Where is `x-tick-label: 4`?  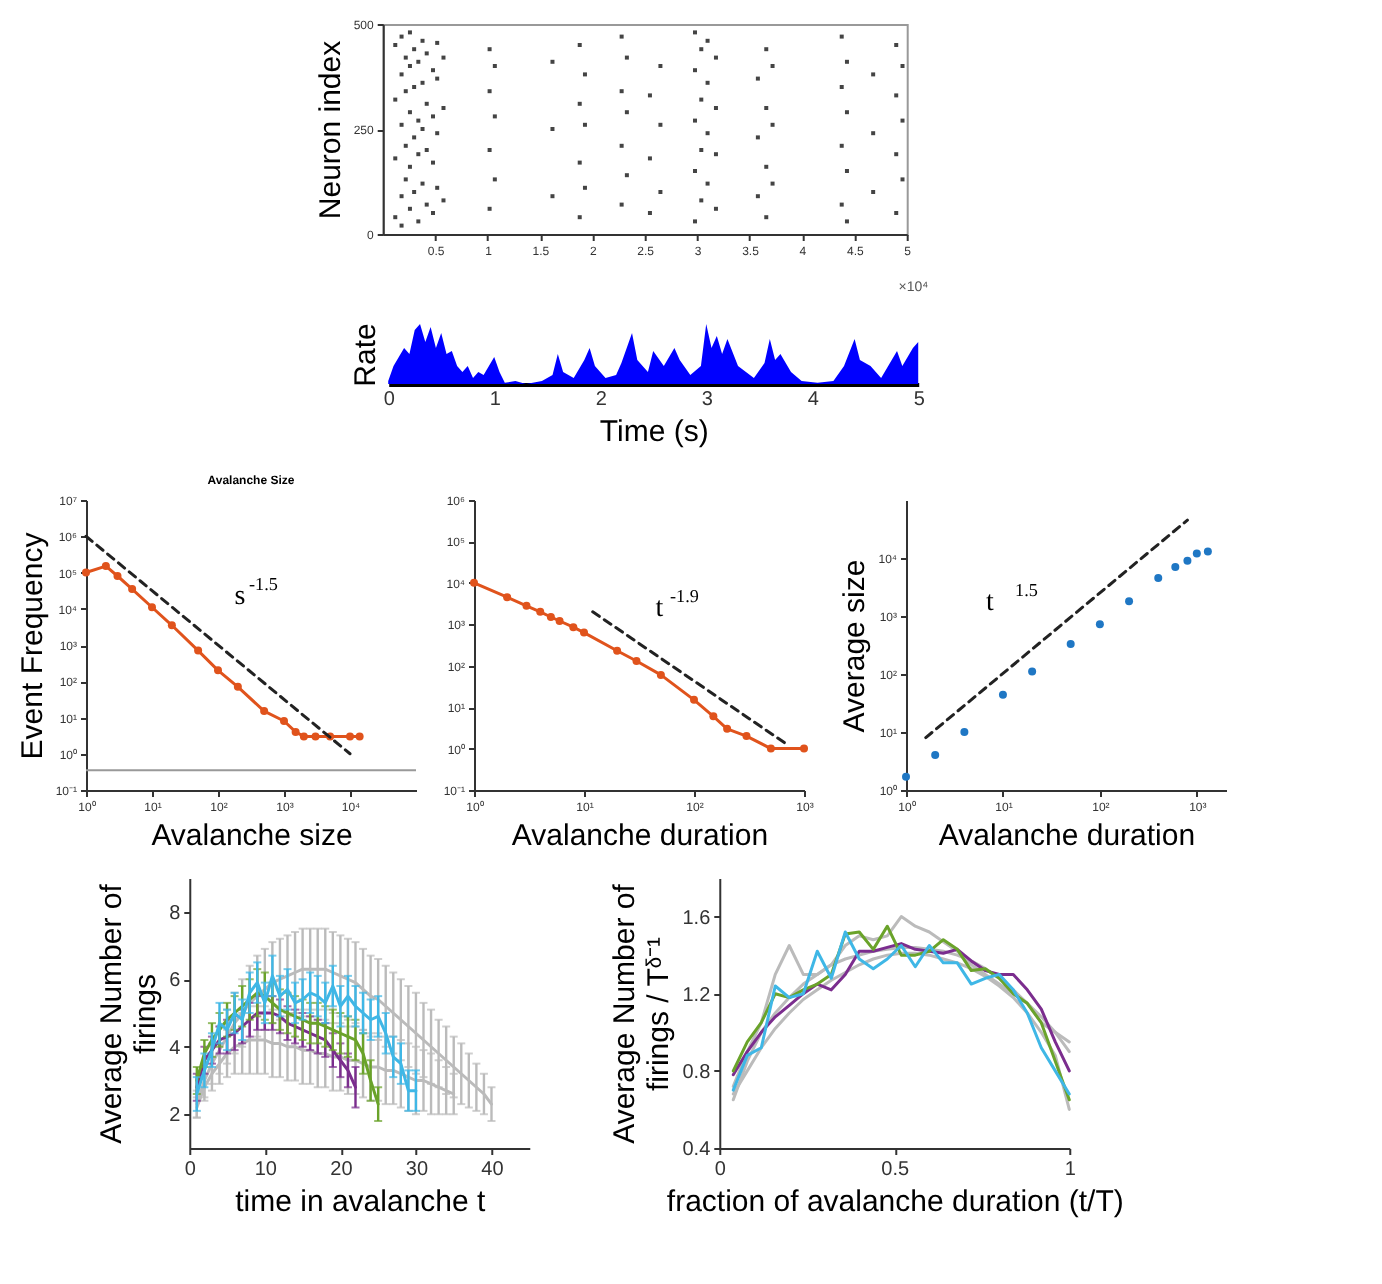
x-tick-label: 4 is located at coordinates (813, 400).